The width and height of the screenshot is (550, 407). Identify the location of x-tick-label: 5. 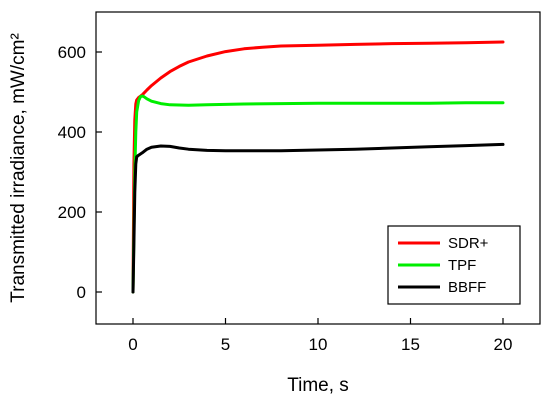
(225, 344).